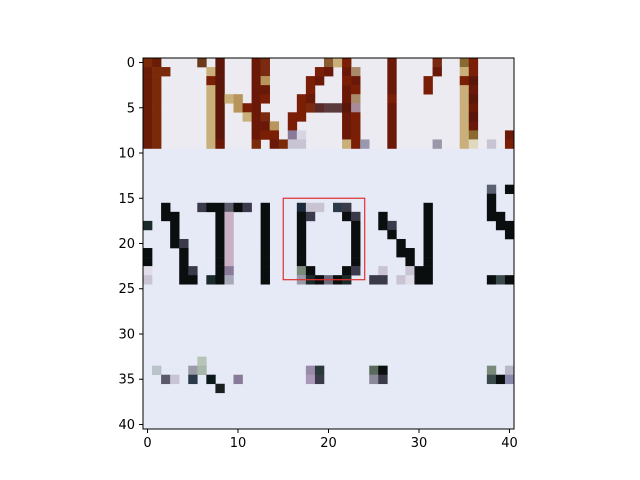 The height and width of the screenshot is (480, 640). What do you see at coordinates (131, 63) in the screenshot?
I see `y-tick-label: 0` at bounding box center [131, 63].